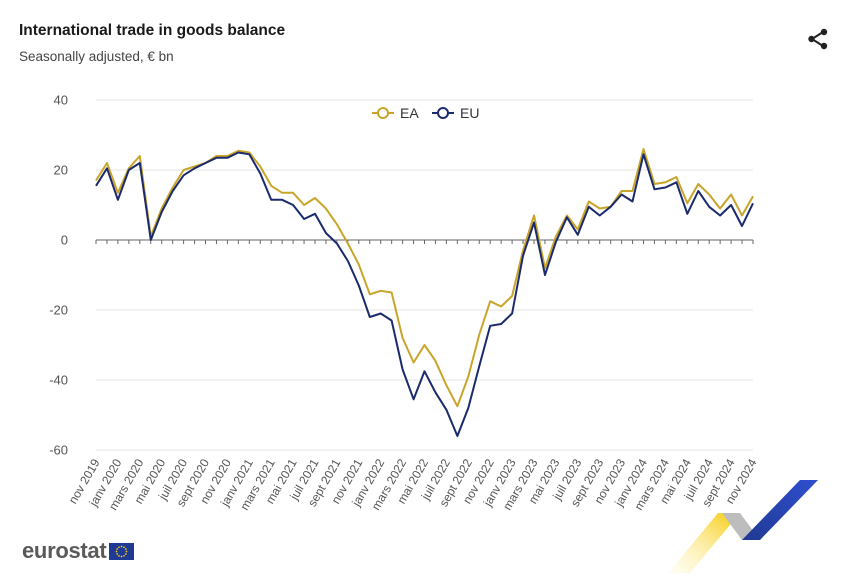 This screenshot has height=577, width=844. What do you see at coordinates (818, 39) in the screenshot?
I see `share-icon` at bounding box center [818, 39].